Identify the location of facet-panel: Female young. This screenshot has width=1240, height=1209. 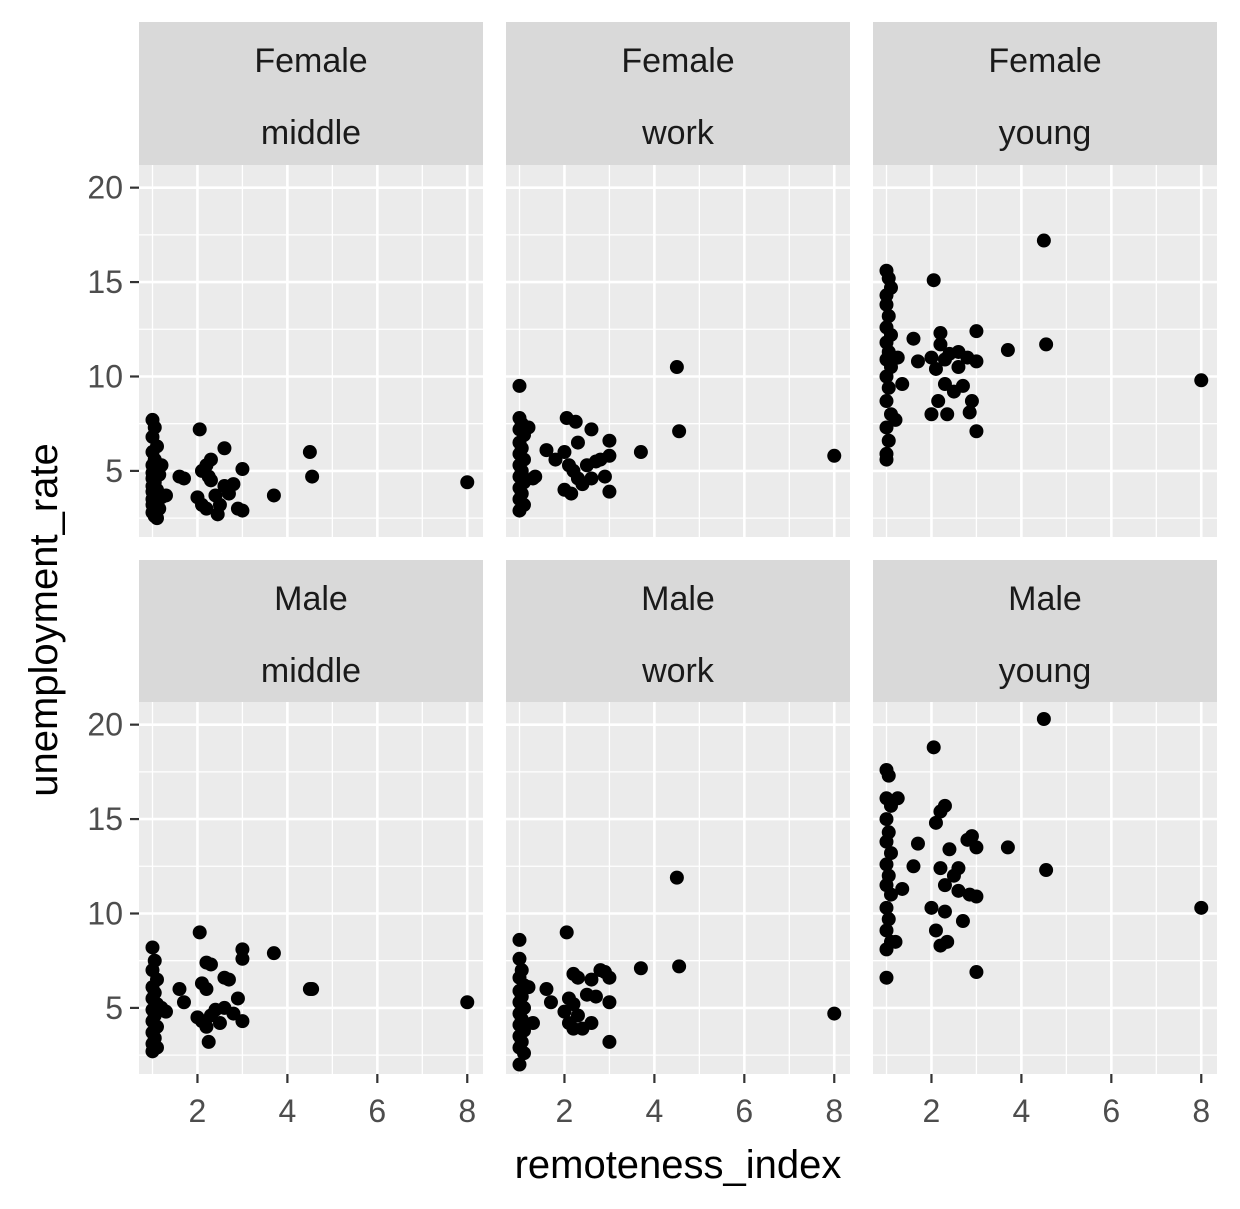
(1045, 279).